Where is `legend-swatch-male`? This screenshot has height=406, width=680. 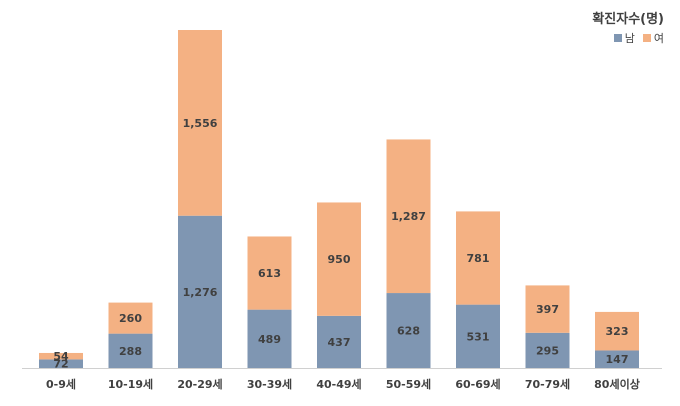
legend-swatch-male is located at coordinates (617, 38).